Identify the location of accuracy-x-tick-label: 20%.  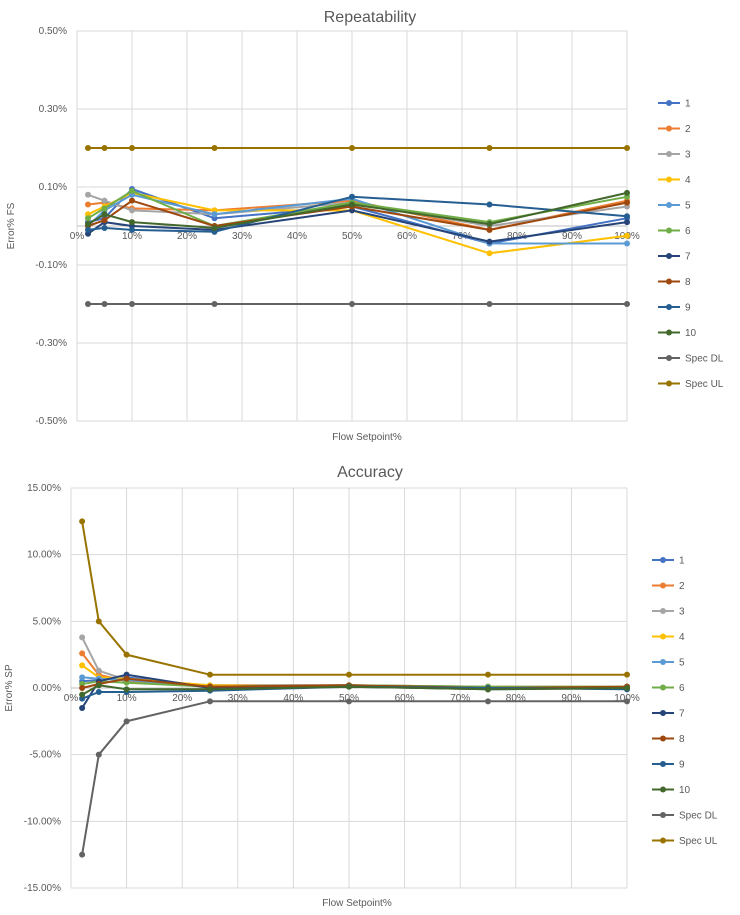
(182, 698).